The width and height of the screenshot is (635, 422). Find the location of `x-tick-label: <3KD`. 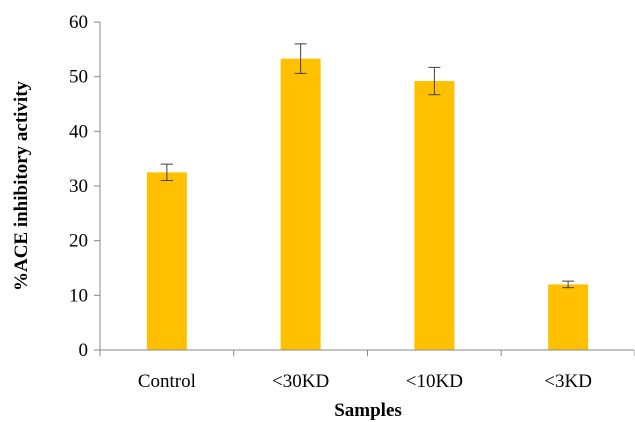

x-tick-label: <3KD is located at coordinates (568, 381).